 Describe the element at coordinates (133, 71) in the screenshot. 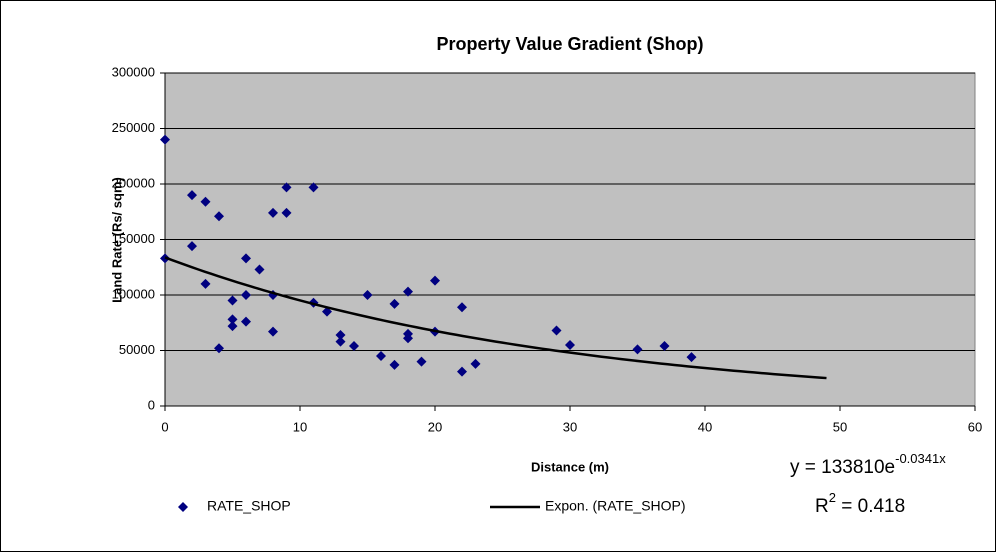

I see `y-tick-label: 300000` at that location.